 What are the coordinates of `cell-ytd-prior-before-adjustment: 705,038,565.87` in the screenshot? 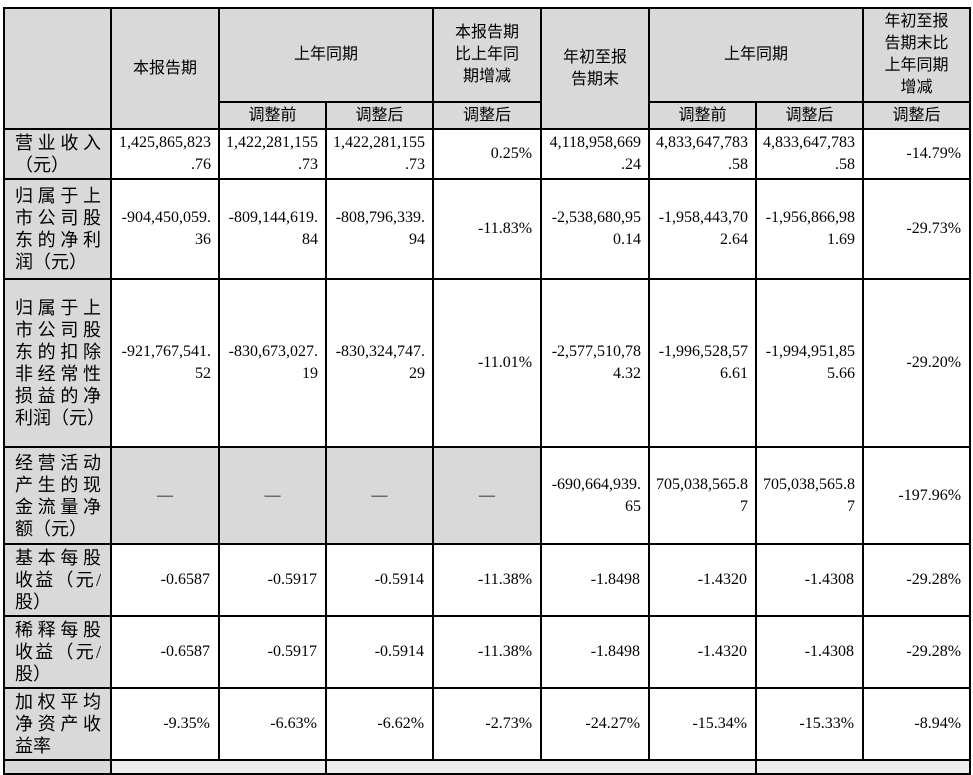 It's located at (703, 495).